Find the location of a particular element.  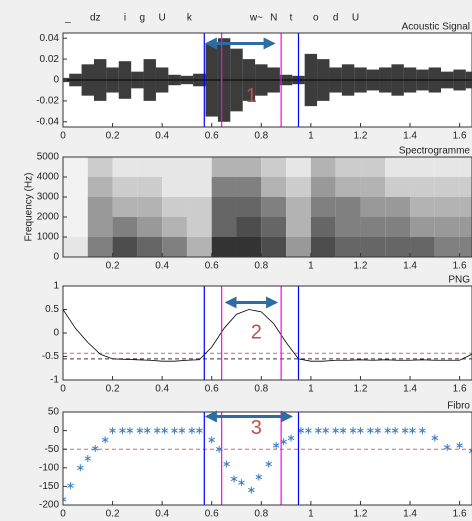

annotation-number: 3 is located at coordinates (256, 428).